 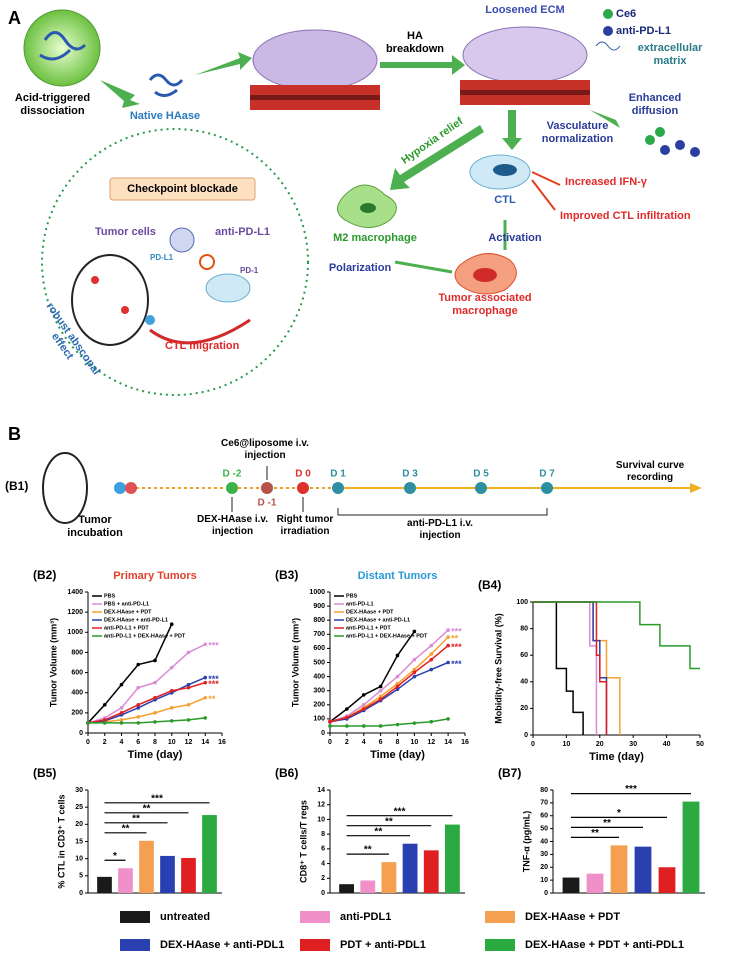 I want to click on x-tick-label: 16, so click(x=222, y=742).